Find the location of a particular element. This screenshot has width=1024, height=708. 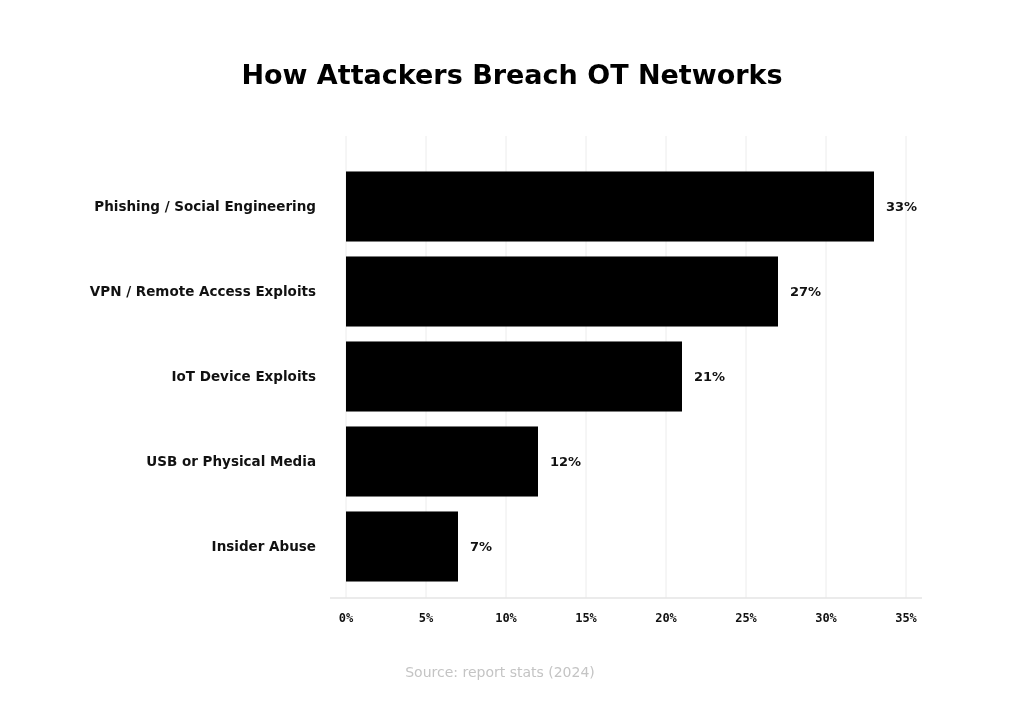

y-tick-label: Insider Abuse is located at coordinates (263, 546).